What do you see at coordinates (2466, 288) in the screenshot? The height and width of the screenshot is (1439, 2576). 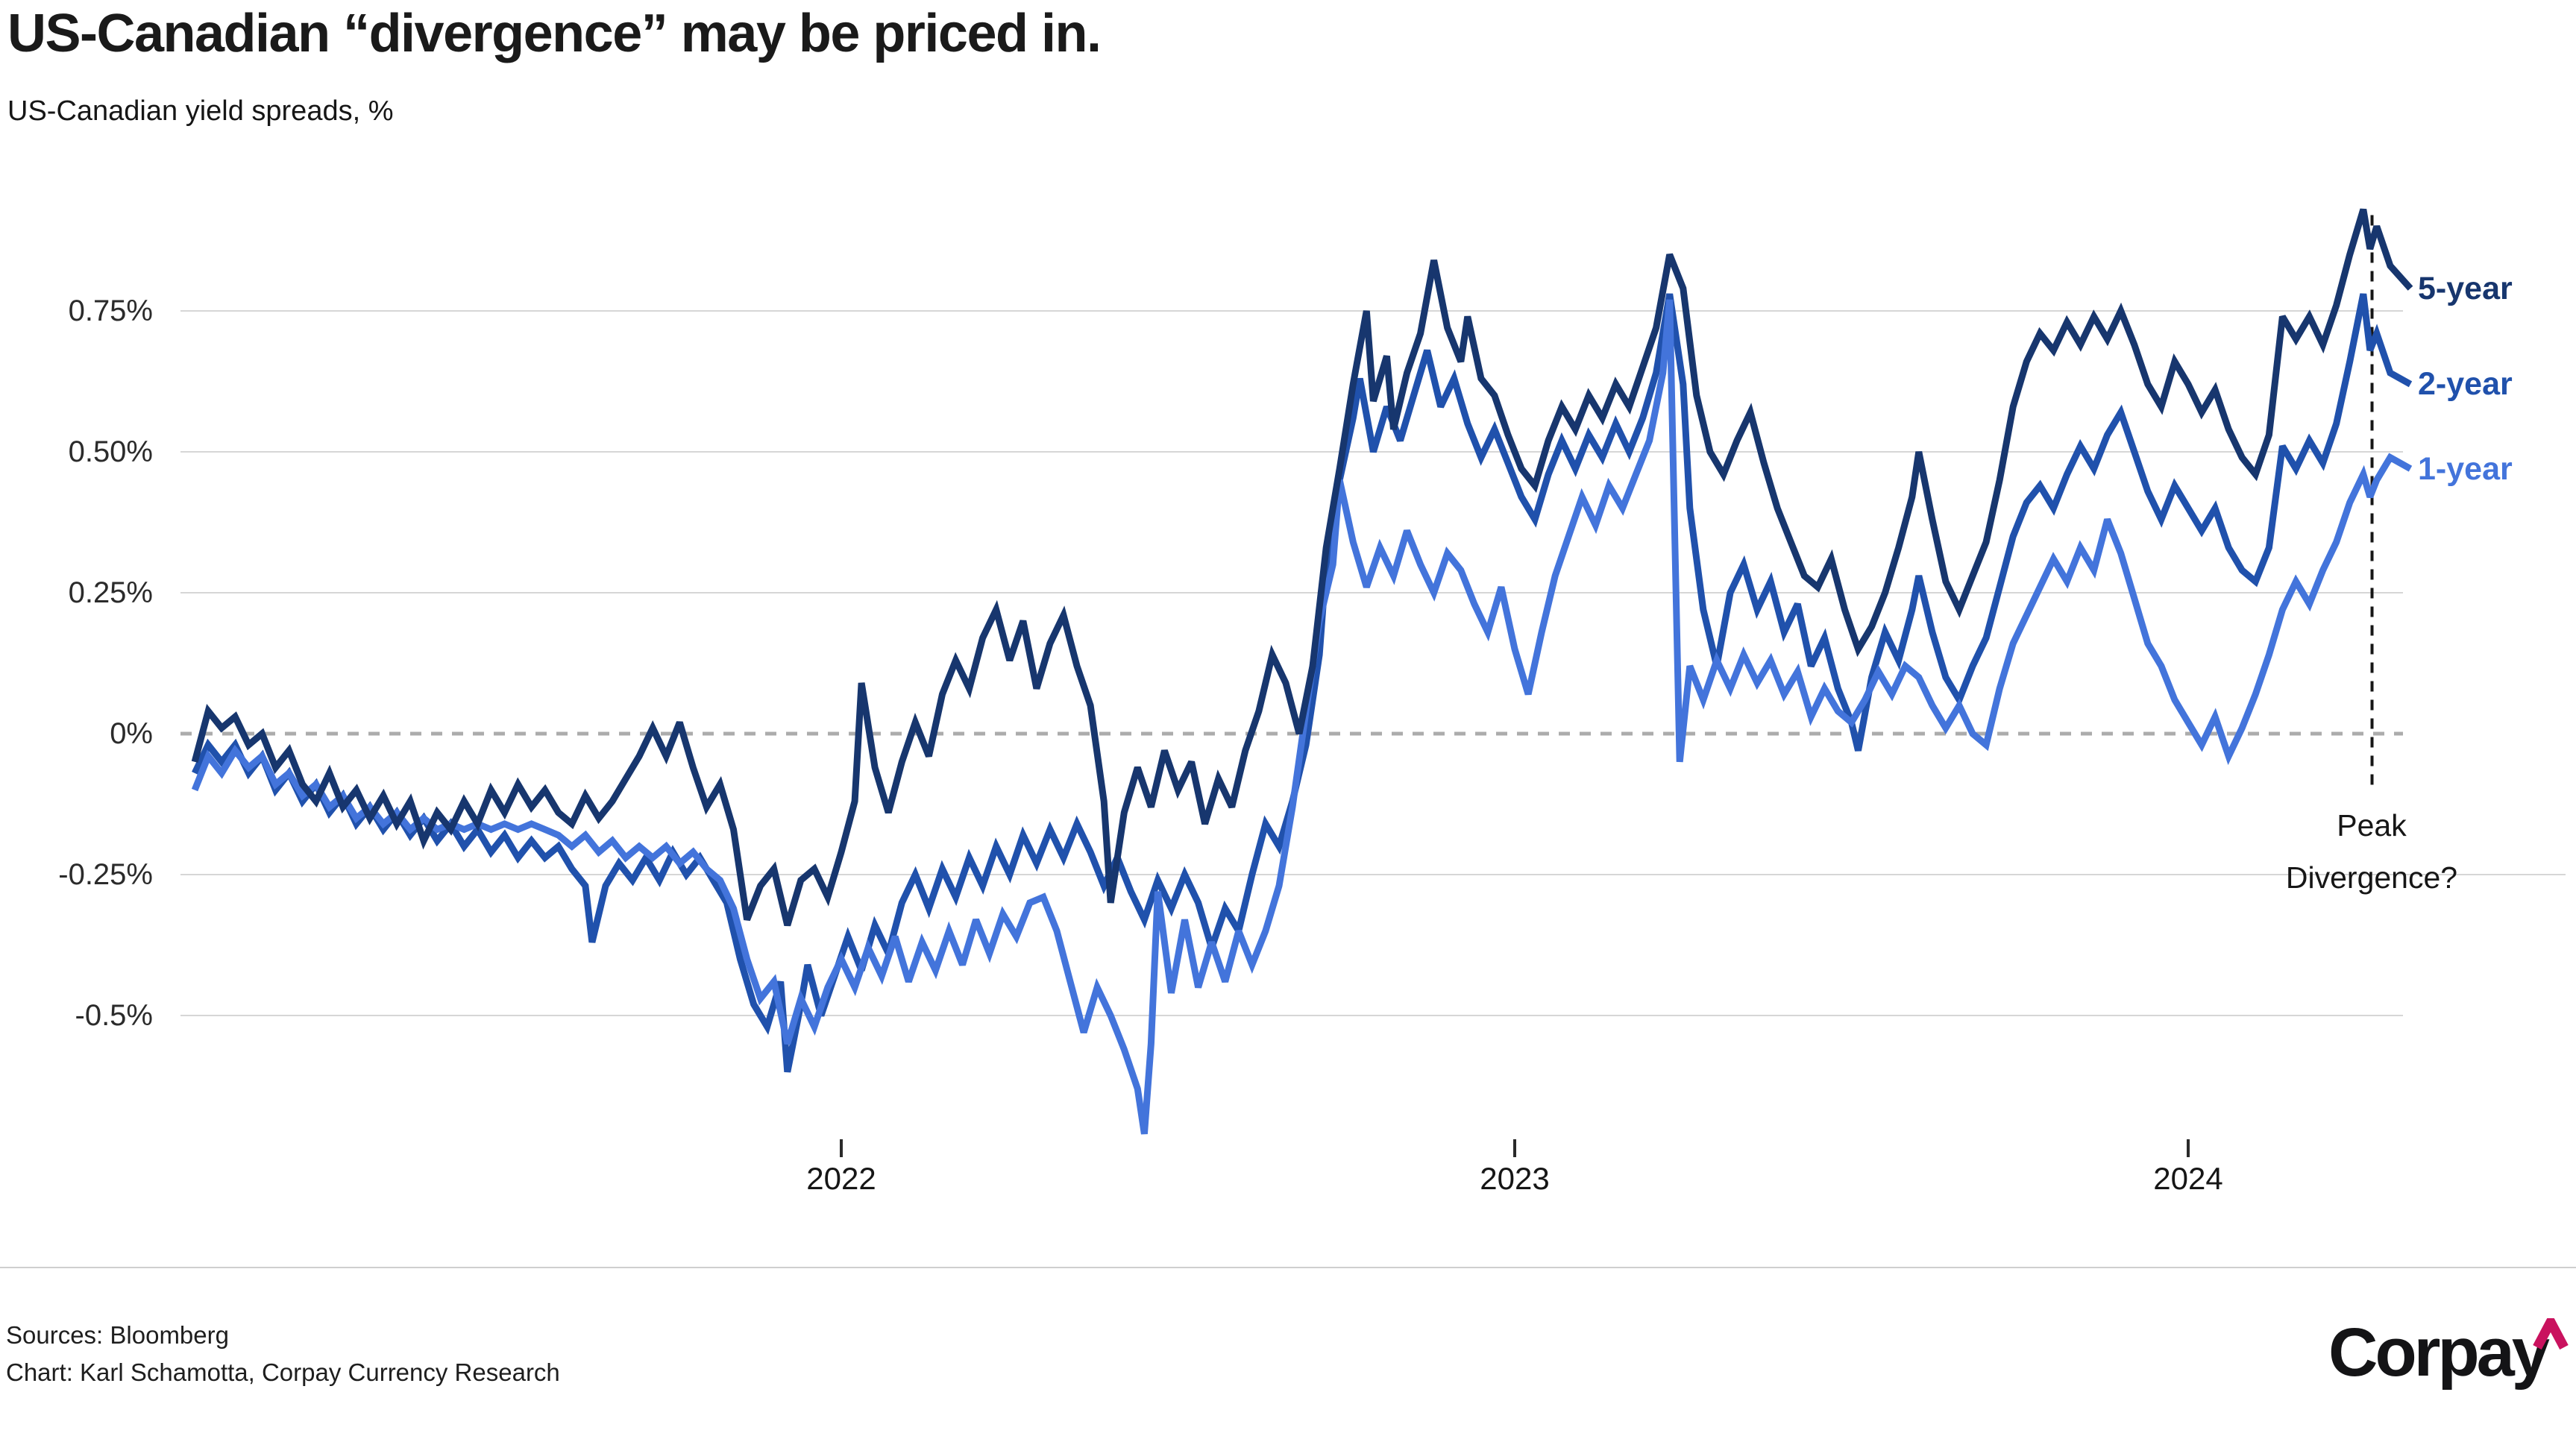 I see `series-label-5-year: 5-year` at bounding box center [2466, 288].